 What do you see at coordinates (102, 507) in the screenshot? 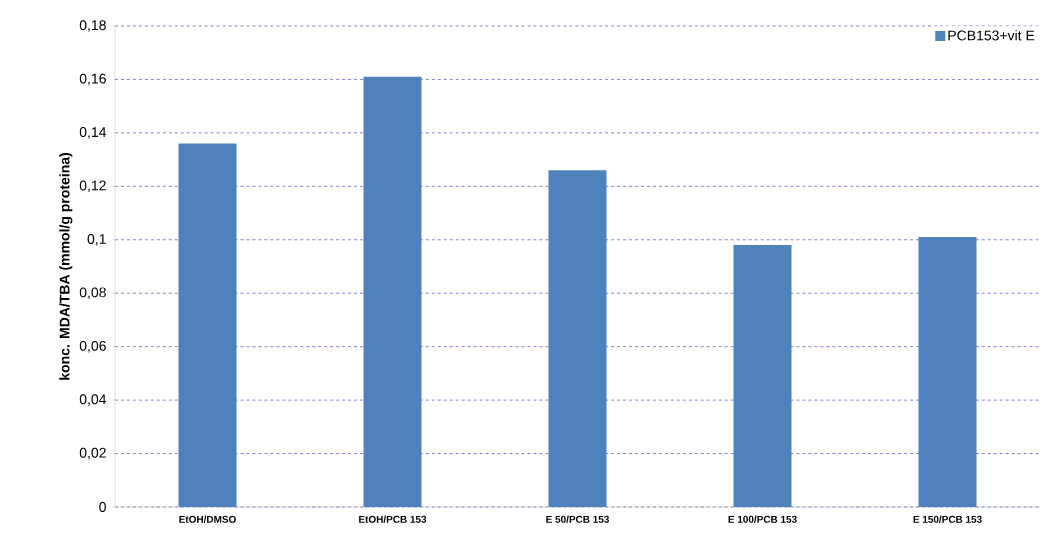
I see `y-tick-label: 0` at bounding box center [102, 507].